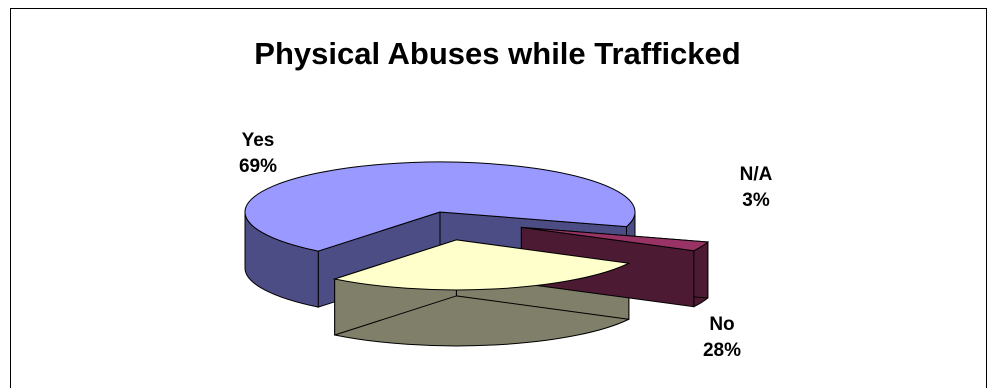 The width and height of the screenshot is (995, 388). What do you see at coordinates (722, 338) in the screenshot?
I see `label-no: No 28%` at bounding box center [722, 338].